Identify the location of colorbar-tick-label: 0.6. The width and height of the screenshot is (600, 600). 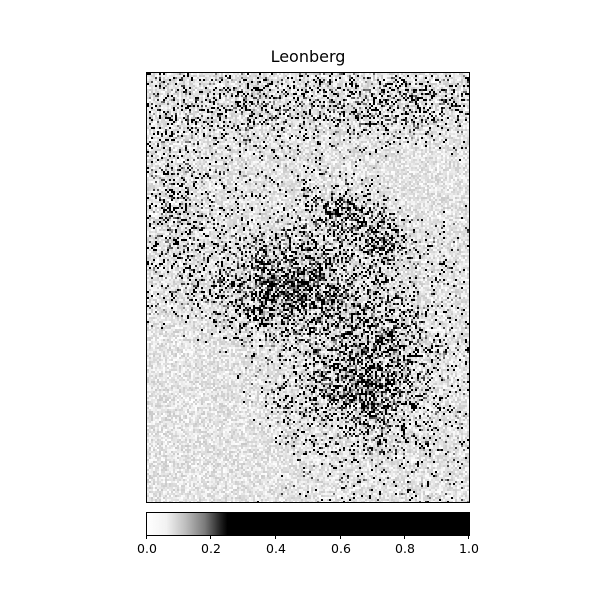
(341, 548).